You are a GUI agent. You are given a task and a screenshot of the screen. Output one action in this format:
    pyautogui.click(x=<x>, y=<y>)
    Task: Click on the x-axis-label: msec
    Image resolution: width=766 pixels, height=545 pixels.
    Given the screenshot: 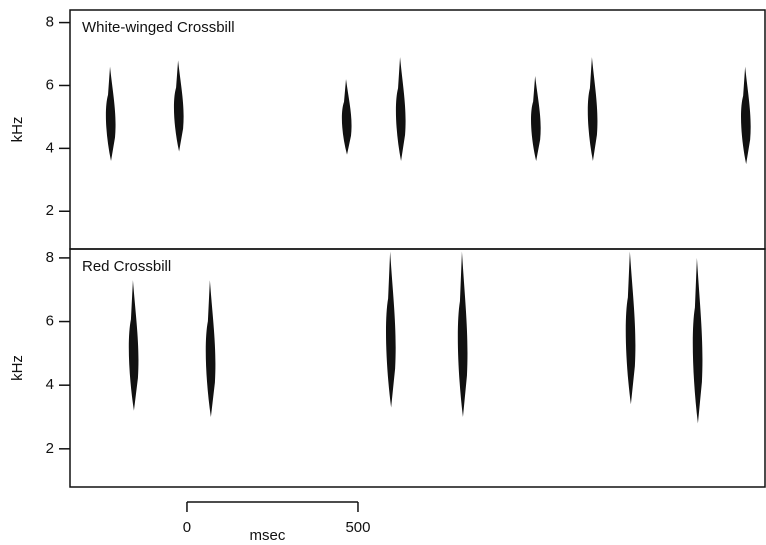 What is the action you would take?
    pyautogui.click(x=268, y=535)
    